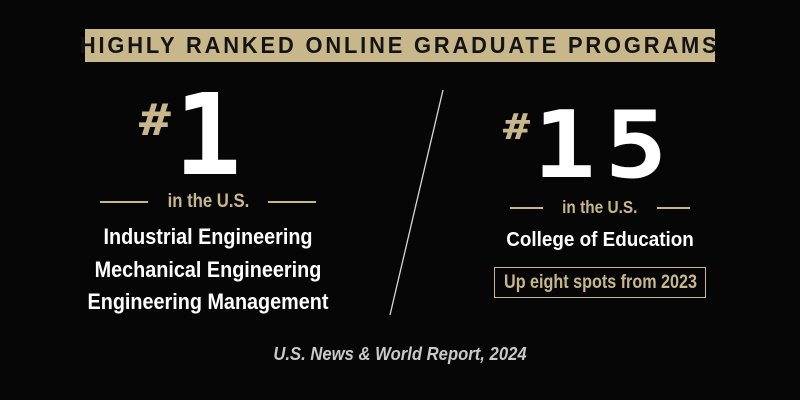  Describe the element at coordinates (605, 145) in the screenshot. I see `rank-15-number: 15` at that location.